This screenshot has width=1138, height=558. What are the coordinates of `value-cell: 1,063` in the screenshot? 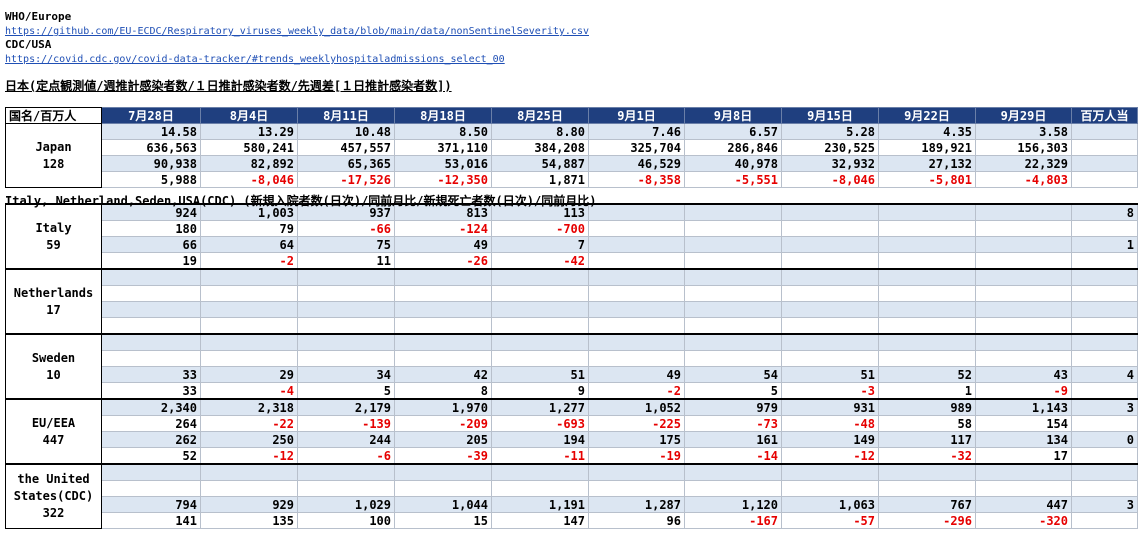 It's located at (830, 504).